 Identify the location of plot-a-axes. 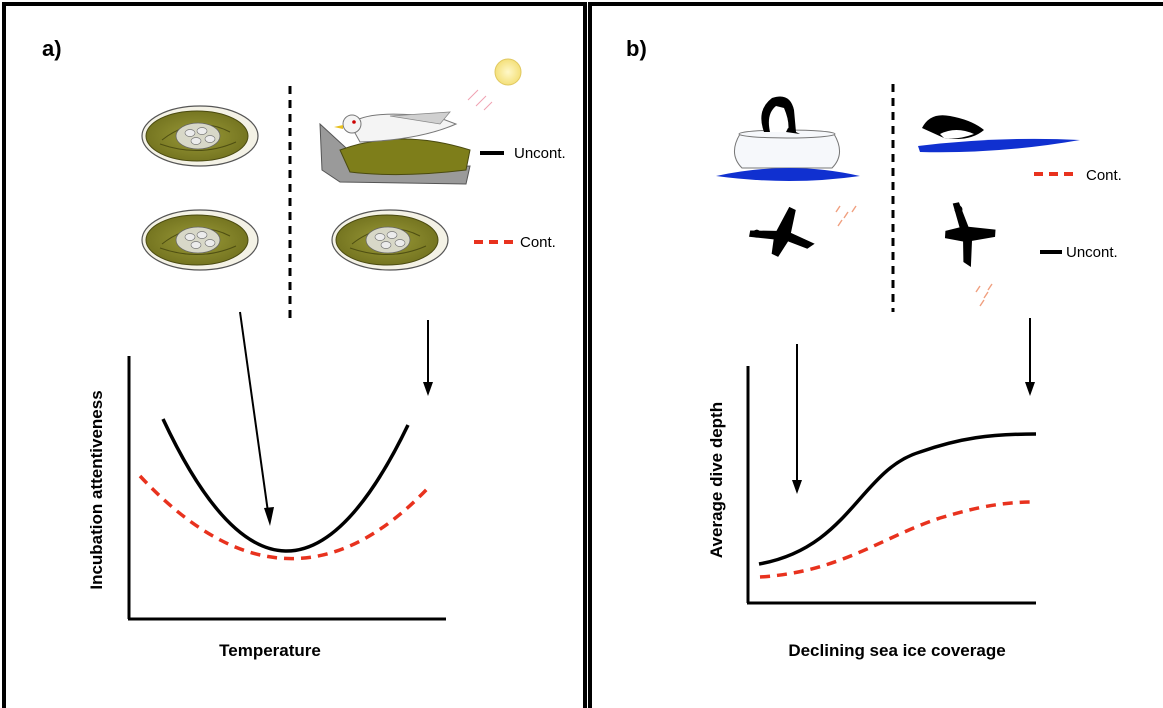
(286, 488).